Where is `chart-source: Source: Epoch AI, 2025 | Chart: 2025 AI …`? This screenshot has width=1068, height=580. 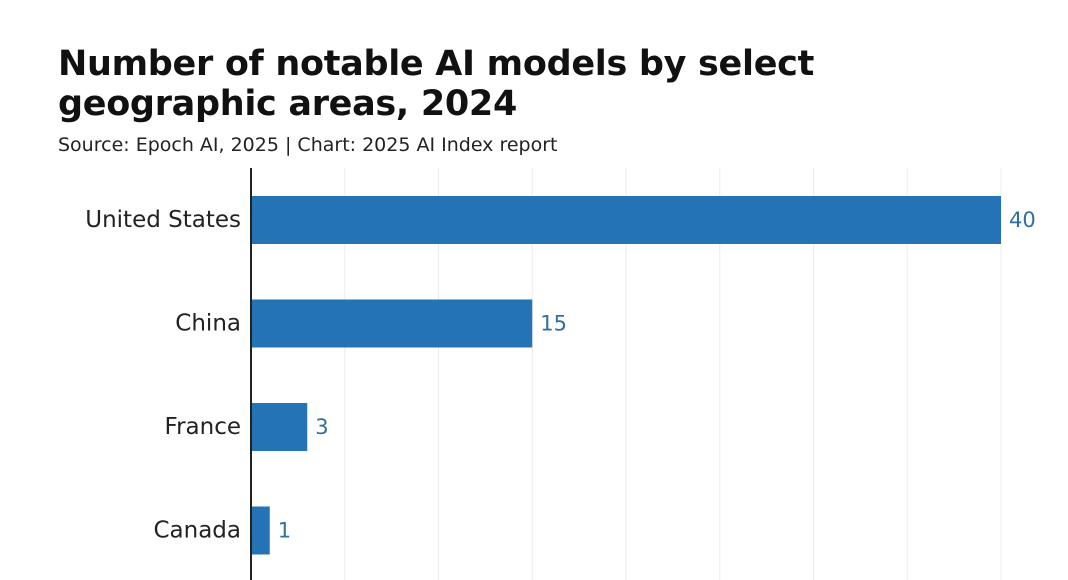
chart-source: Source: Epoch AI, 2025 | Chart: 2025 AI … is located at coordinates (308, 145).